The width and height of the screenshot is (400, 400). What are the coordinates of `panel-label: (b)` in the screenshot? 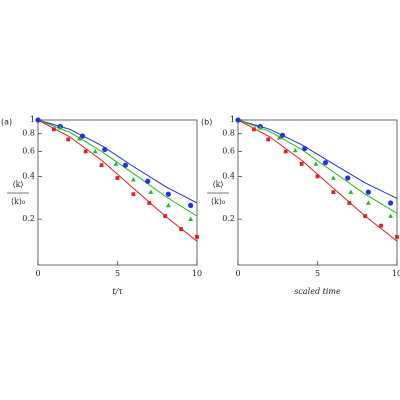 It's located at (206, 122).